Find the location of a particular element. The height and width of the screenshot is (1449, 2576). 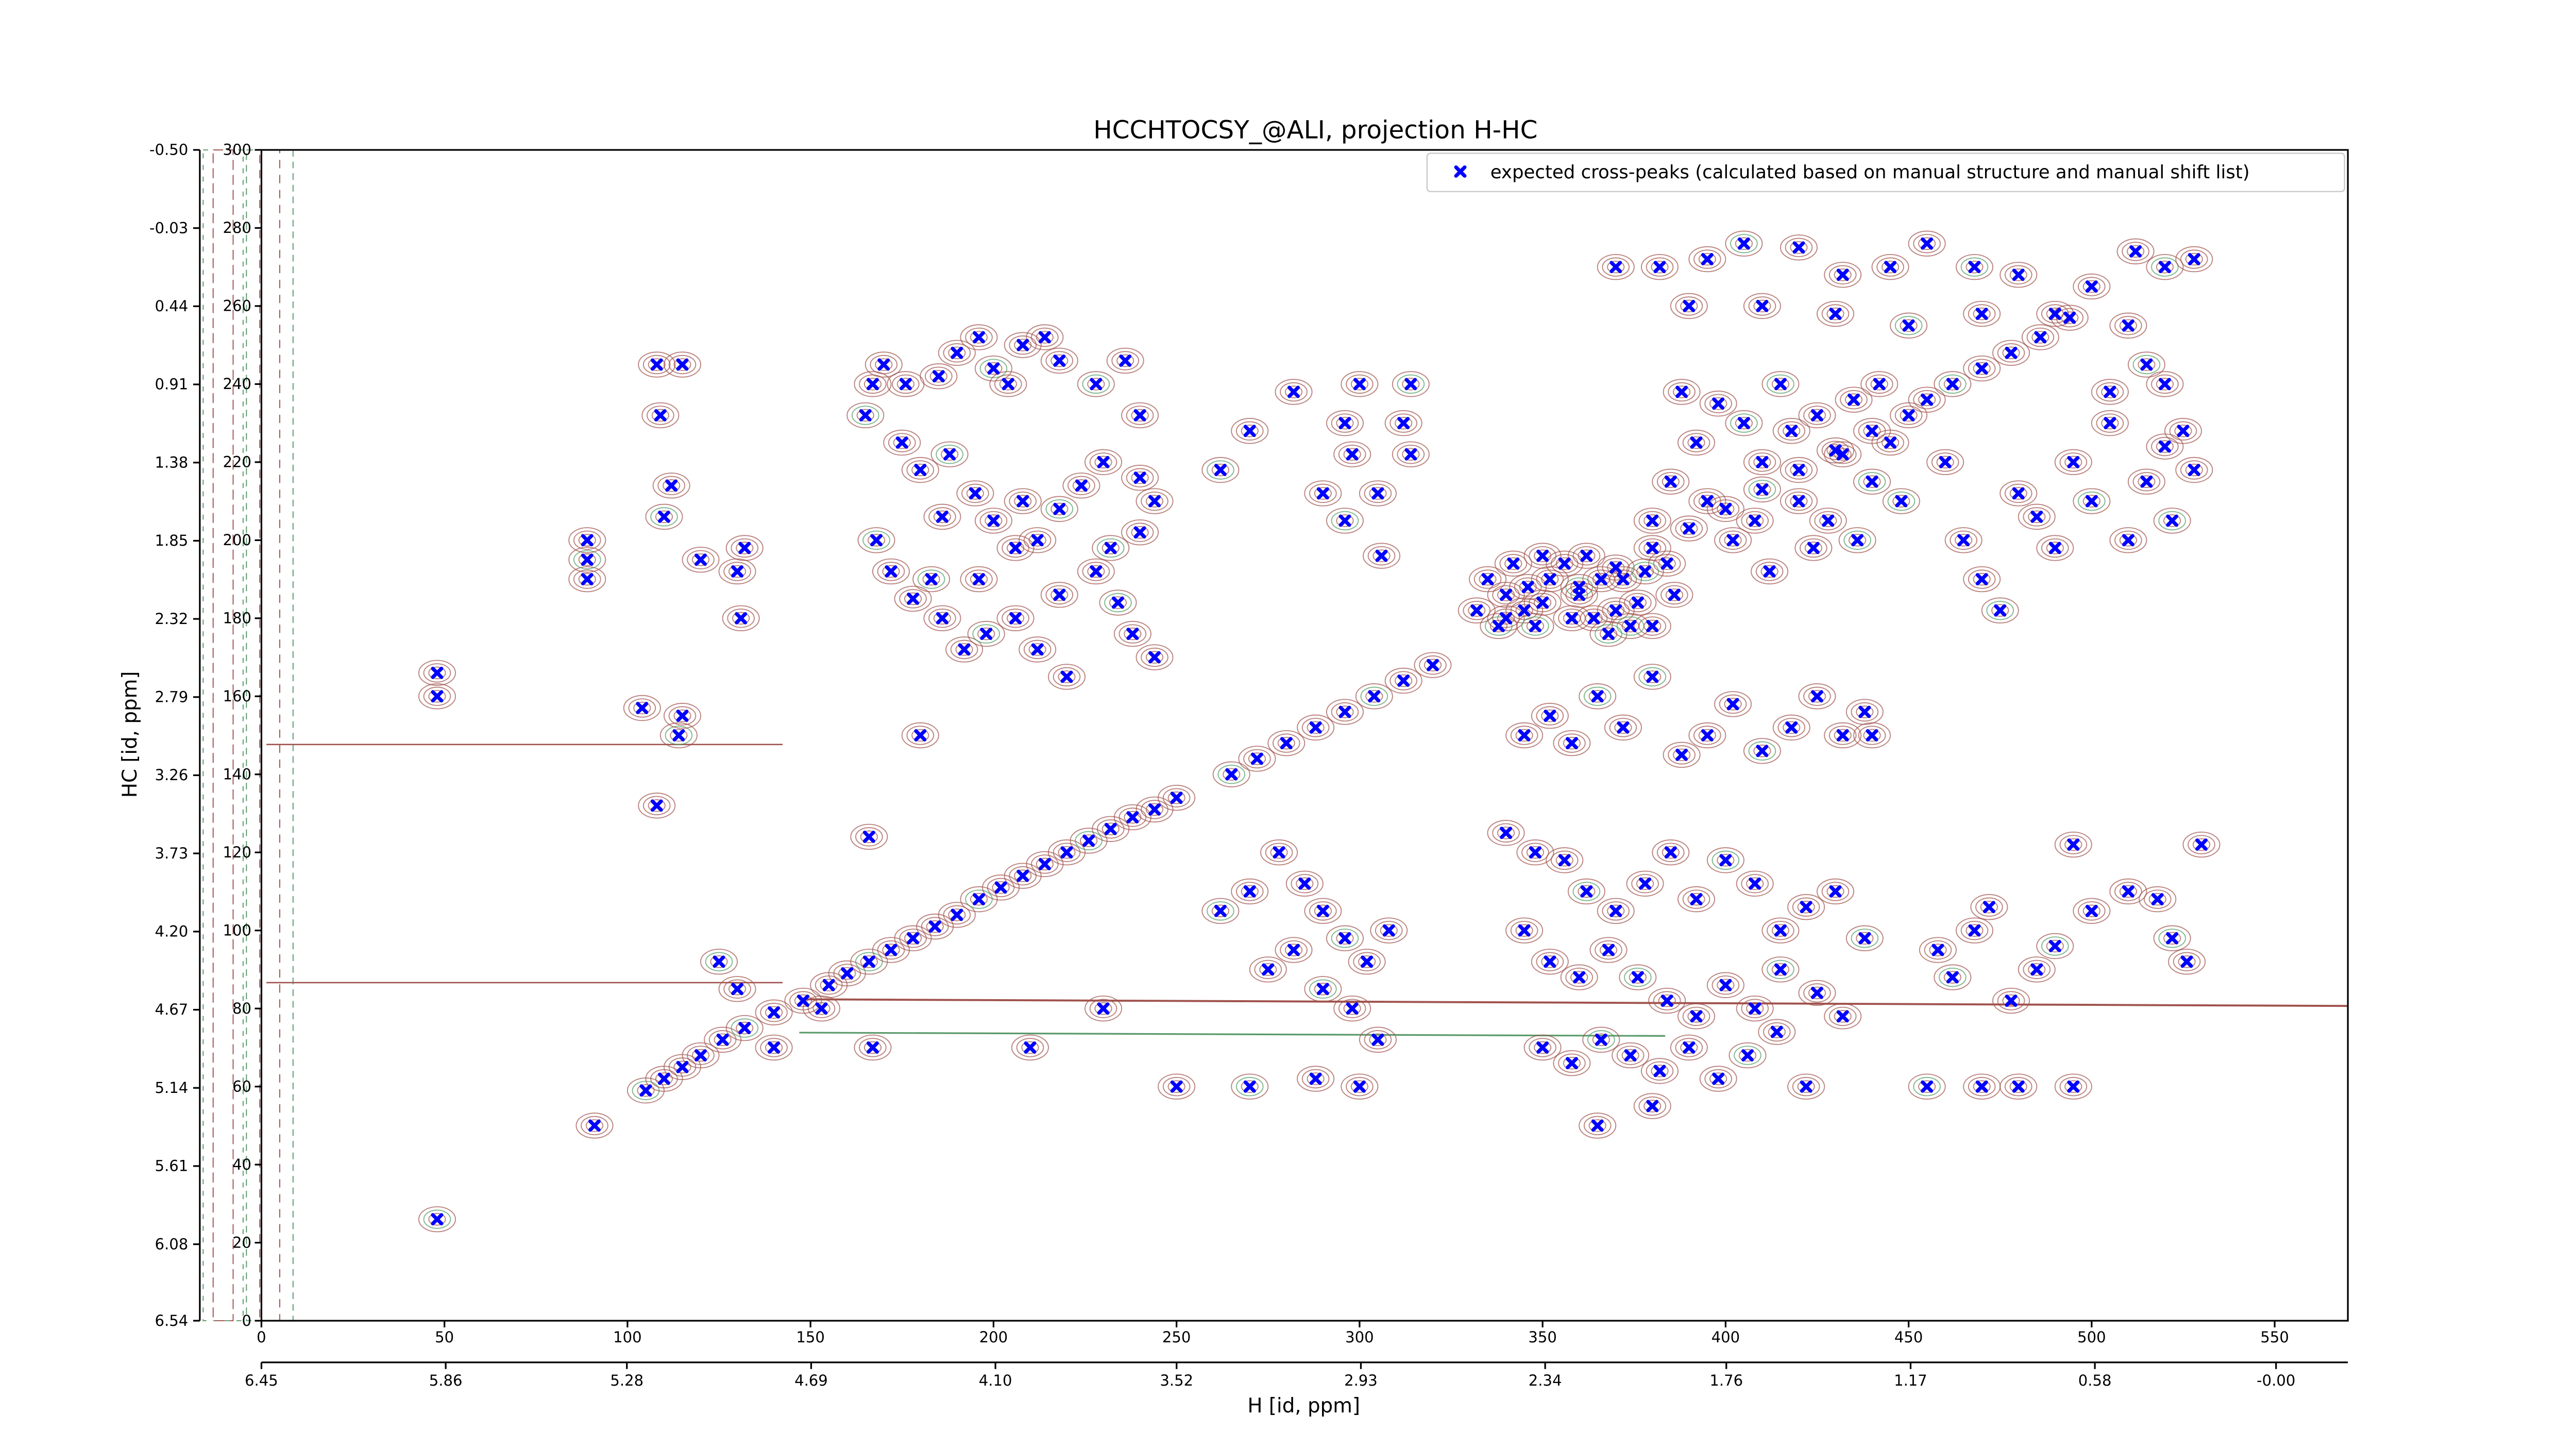

y-tick-label: 260 is located at coordinates (237, 306).